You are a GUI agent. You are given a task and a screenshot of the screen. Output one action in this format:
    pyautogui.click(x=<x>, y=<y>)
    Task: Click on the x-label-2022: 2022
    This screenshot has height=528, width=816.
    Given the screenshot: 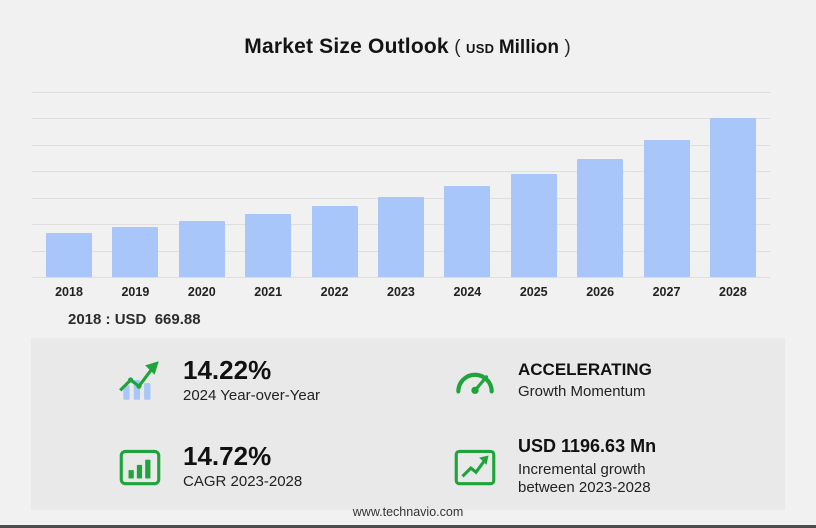 What is the action you would take?
    pyautogui.click(x=334, y=292)
    